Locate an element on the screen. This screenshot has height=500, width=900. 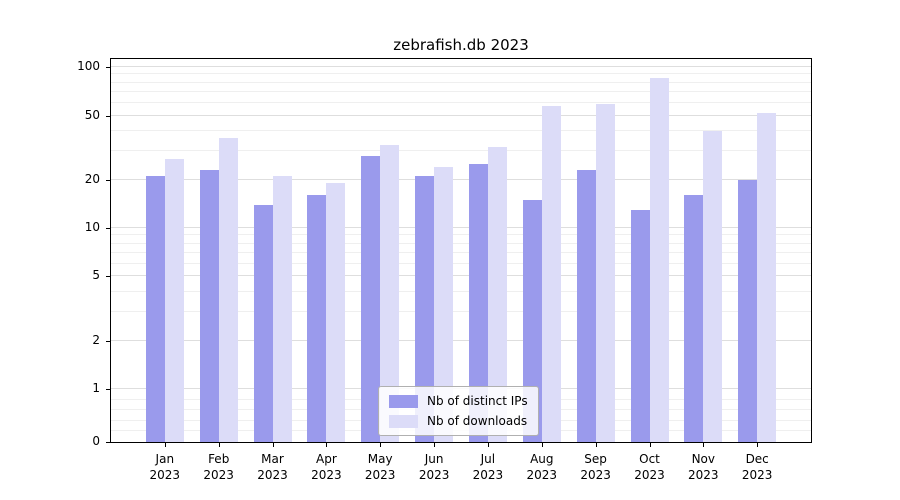
legend-item-distinct-ips: Nb of distinct IPs is located at coordinates (458, 401).